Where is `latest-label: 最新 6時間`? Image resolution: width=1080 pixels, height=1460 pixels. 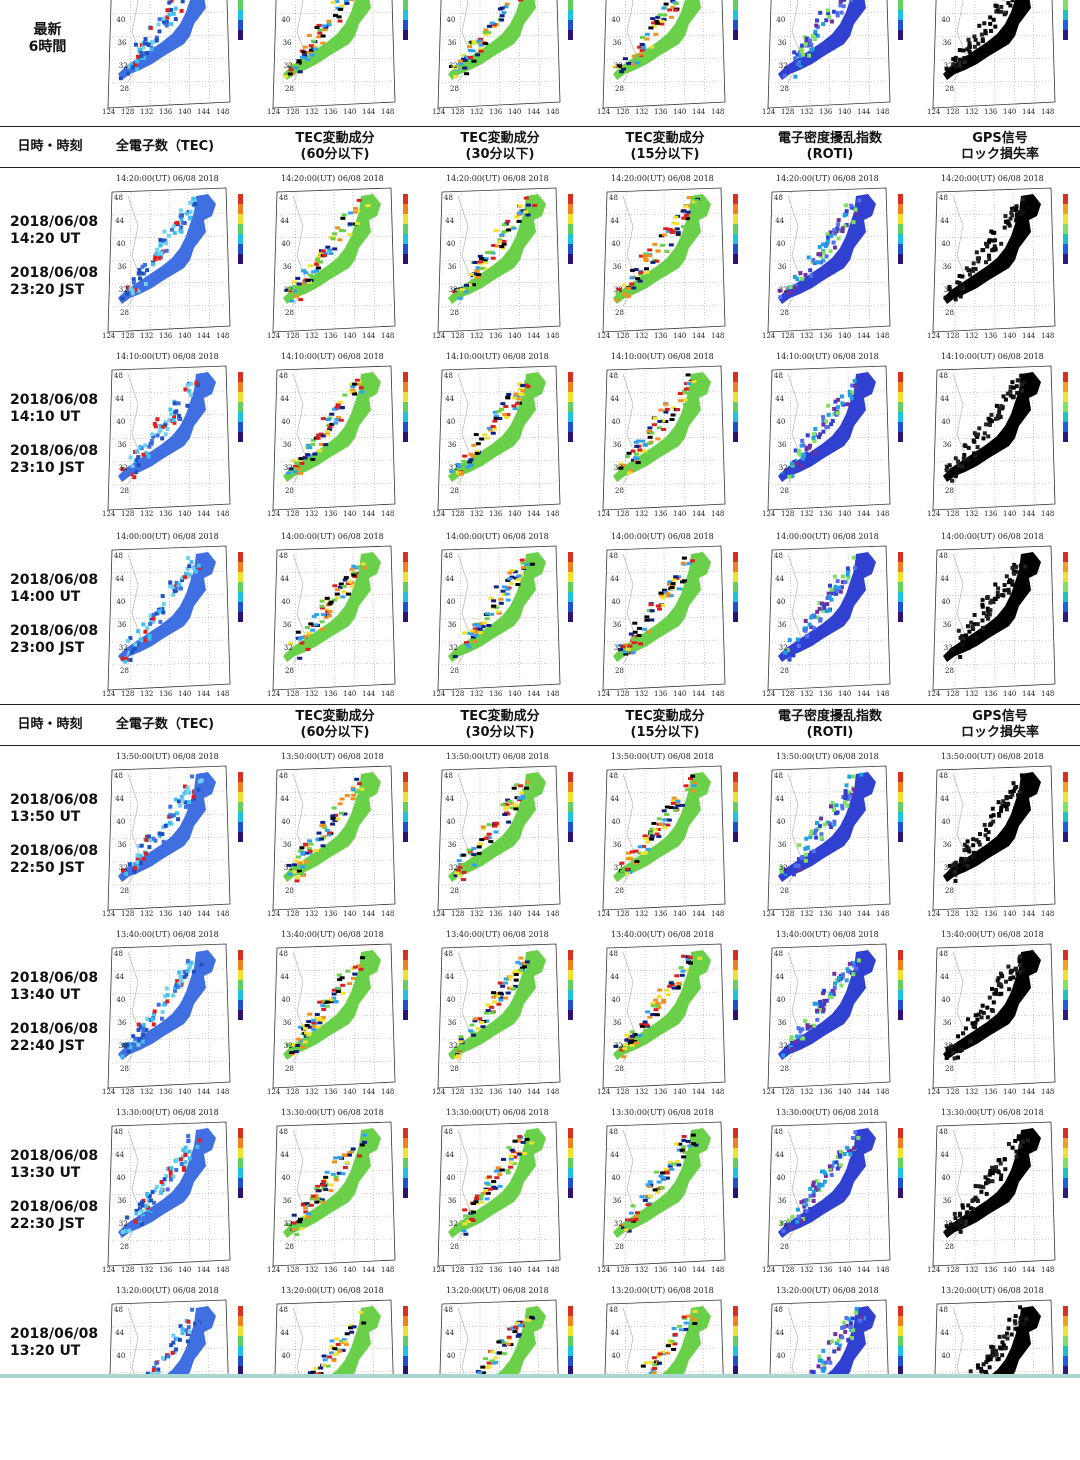 latest-label: 最新 6時間 is located at coordinates (47, 39).